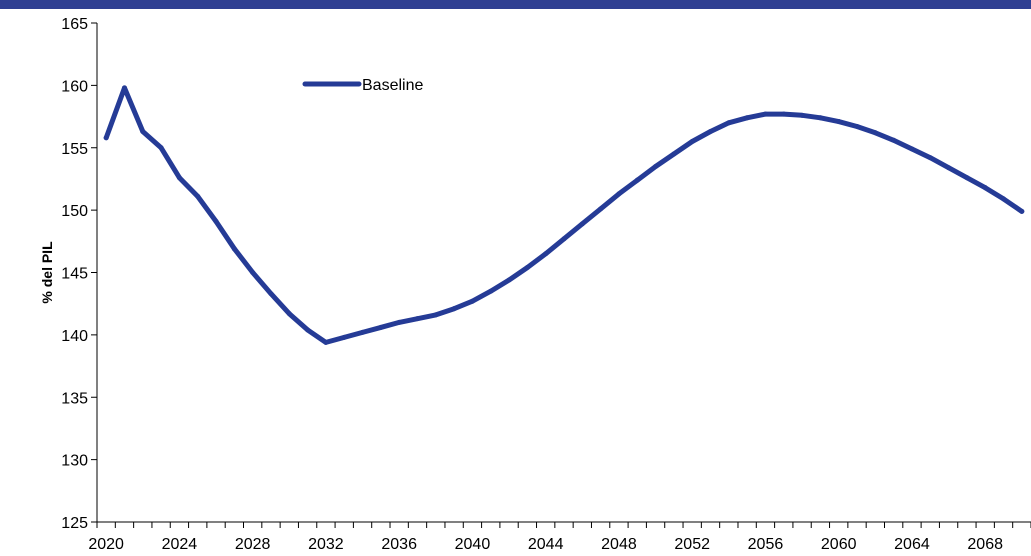 Image resolution: width=1031 pixels, height=556 pixels. What do you see at coordinates (392, 85) in the screenshot?
I see `legend-label-baseline: Baseline` at bounding box center [392, 85].